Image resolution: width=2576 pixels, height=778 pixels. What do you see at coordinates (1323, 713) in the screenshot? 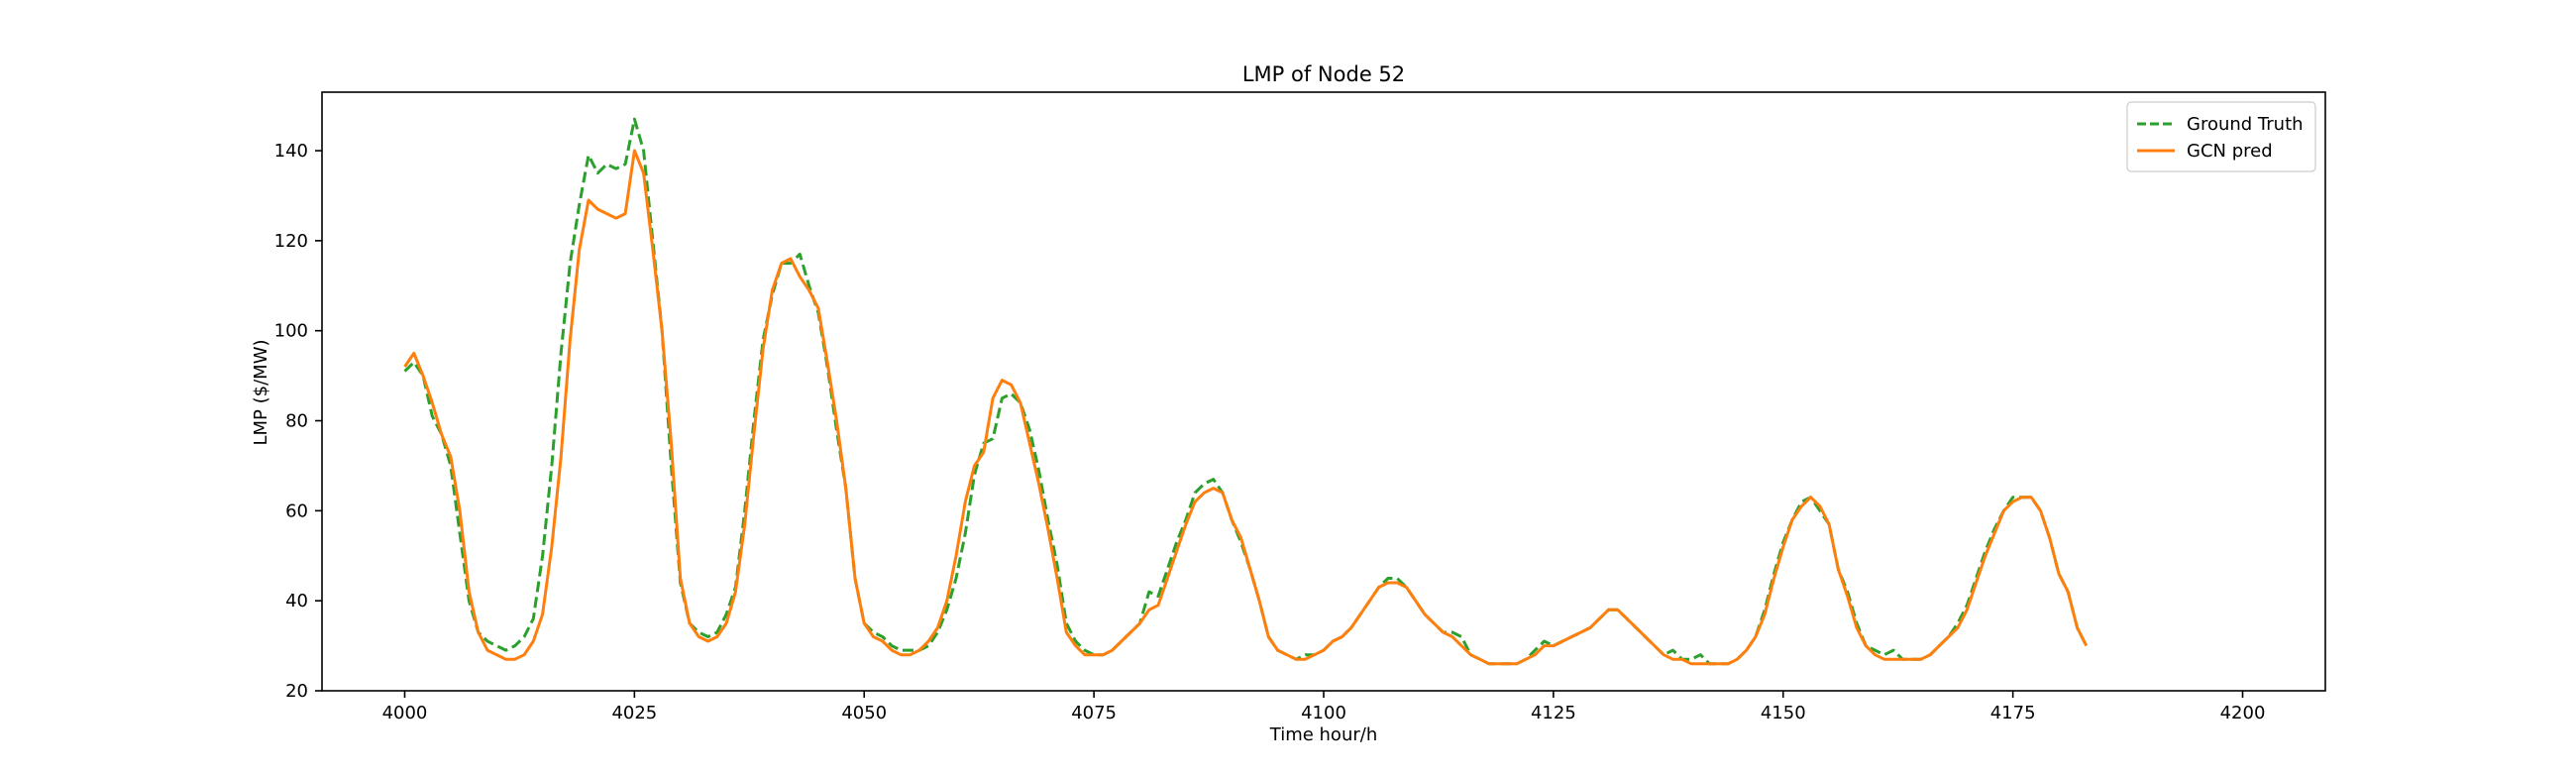
I see `x-tick-label: 4100` at bounding box center [1323, 713].